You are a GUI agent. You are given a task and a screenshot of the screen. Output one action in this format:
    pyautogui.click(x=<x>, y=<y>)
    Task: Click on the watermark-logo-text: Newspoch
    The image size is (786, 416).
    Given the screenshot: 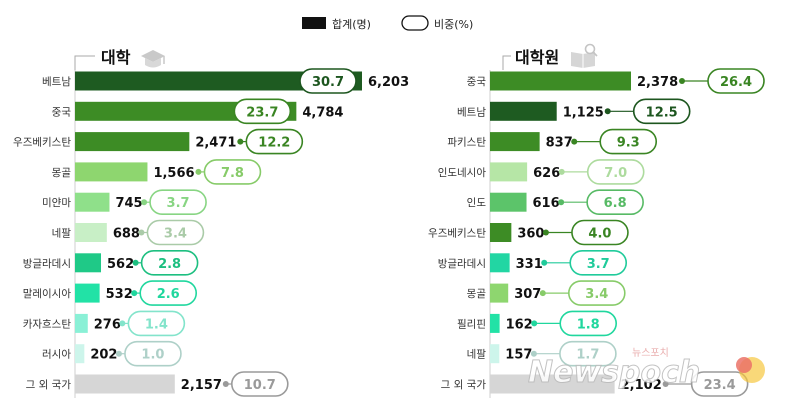 What is the action you would take?
    pyautogui.click(x=614, y=372)
    